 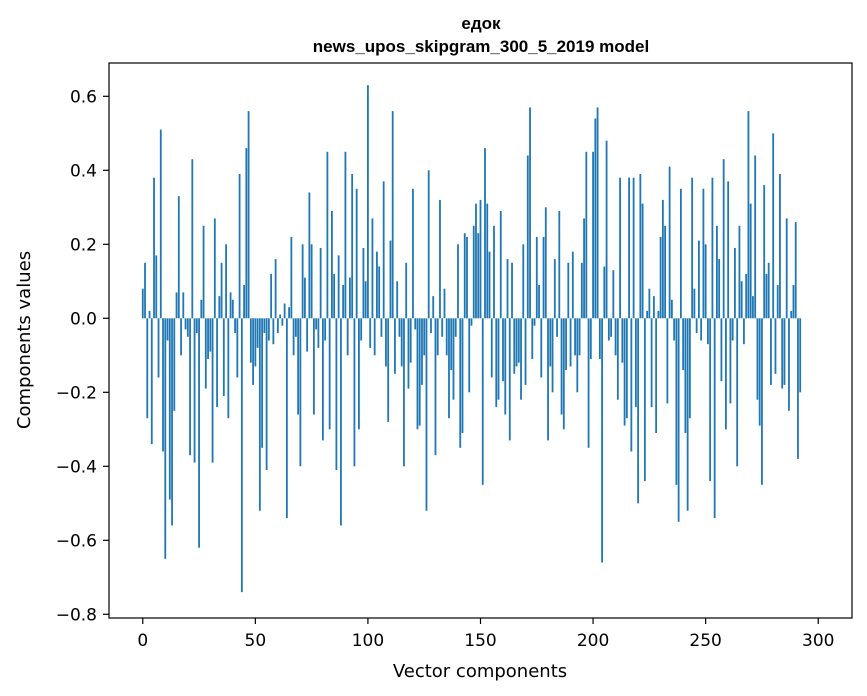 What do you see at coordinates (83, 97) in the screenshot?
I see `y-tick-label: 0.6` at bounding box center [83, 97].